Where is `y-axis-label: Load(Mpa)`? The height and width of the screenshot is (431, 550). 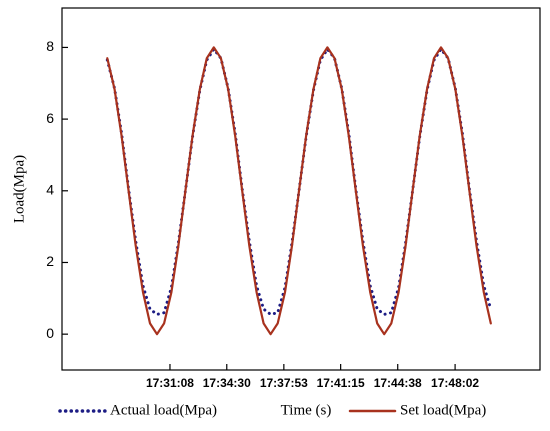
y-axis-label: Load(Mpa) is located at coordinates (19, 189).